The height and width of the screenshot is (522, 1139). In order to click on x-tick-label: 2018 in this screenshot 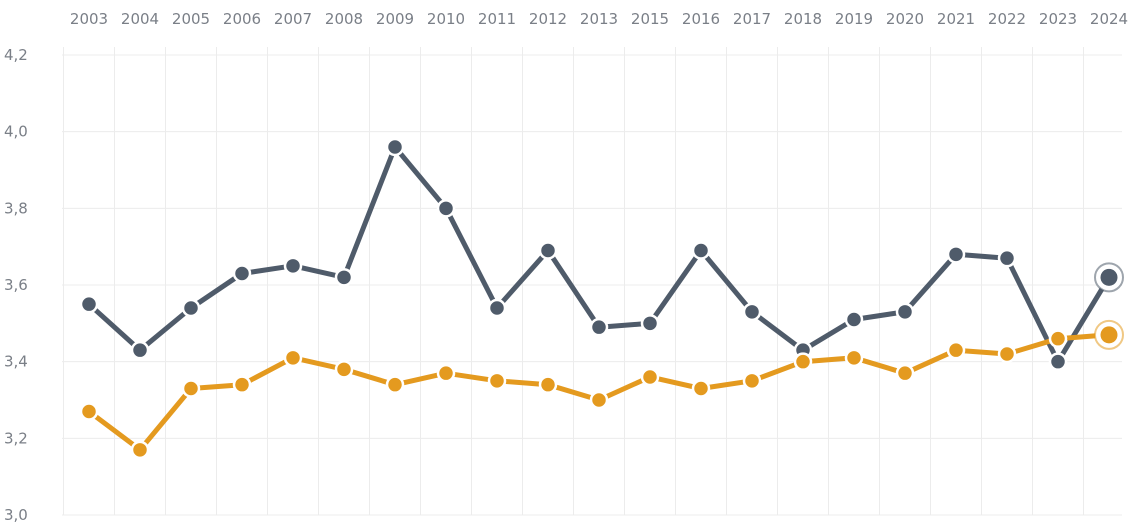, I will do `click(803, 19)`.